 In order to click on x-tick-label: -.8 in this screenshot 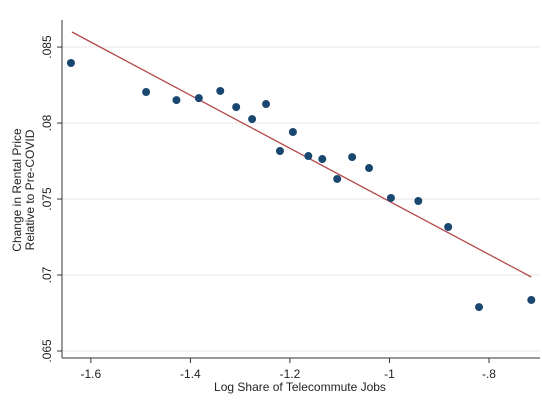, I will do `click(489, 374)`.